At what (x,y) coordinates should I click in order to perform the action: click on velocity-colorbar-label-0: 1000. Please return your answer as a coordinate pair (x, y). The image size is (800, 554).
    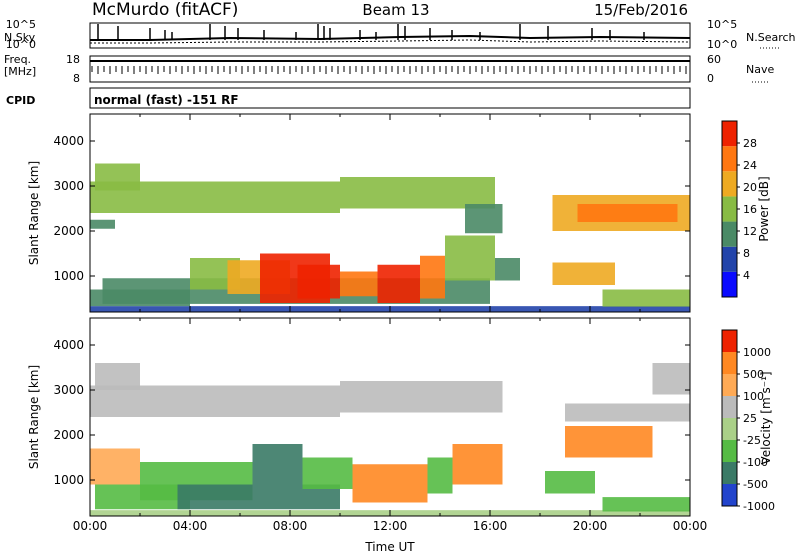
    Looking at the image, I should click on (757, 352).